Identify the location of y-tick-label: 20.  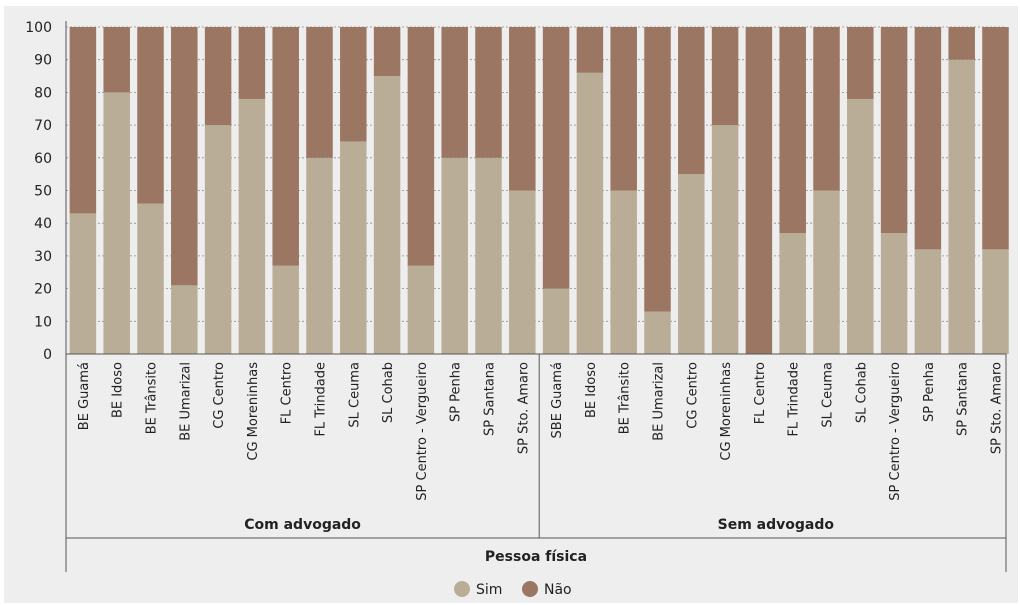
(43, 290).